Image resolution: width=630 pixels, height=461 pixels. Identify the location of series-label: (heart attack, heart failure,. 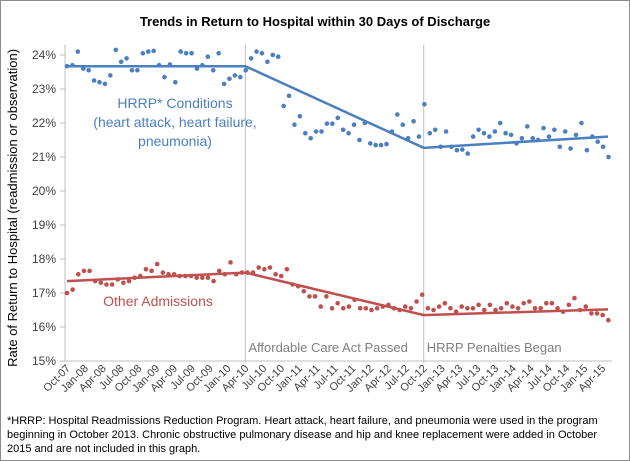
(174, 122).